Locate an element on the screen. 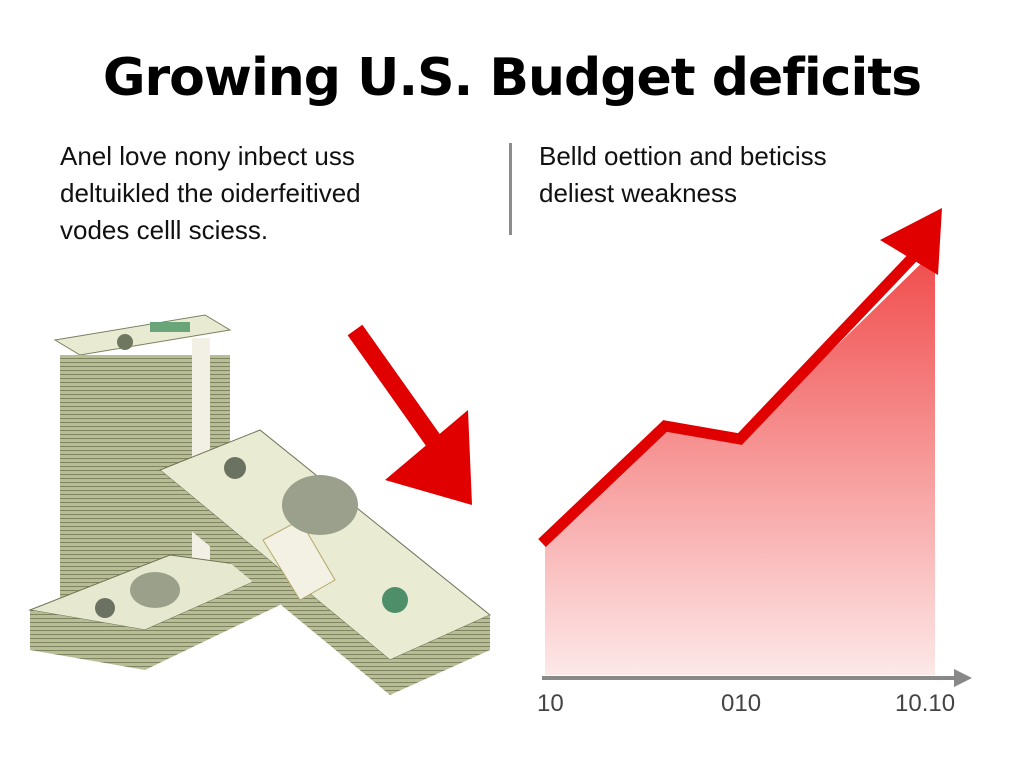 The width and height of the screenshot is (1024, 768). right-caption-line: deliest weakness is located at coordinates (638, 193).